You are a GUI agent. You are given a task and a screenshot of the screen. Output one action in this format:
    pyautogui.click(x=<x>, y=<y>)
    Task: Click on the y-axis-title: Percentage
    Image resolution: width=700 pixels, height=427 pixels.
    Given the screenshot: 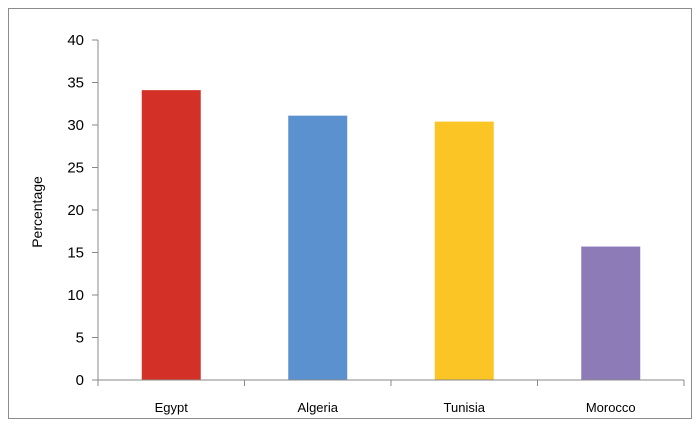 What is the action you would take?
    pyautogui.click(x=37, y=212)
    